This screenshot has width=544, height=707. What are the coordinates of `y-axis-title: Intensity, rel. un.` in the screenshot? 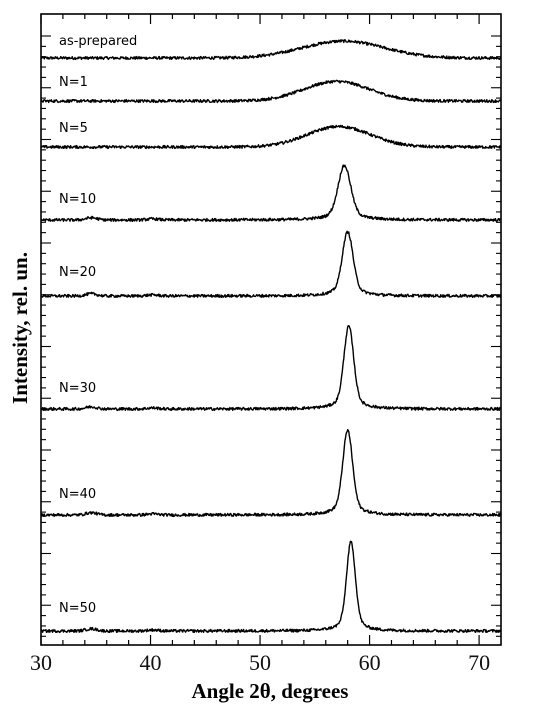 It's located at (20, 328).